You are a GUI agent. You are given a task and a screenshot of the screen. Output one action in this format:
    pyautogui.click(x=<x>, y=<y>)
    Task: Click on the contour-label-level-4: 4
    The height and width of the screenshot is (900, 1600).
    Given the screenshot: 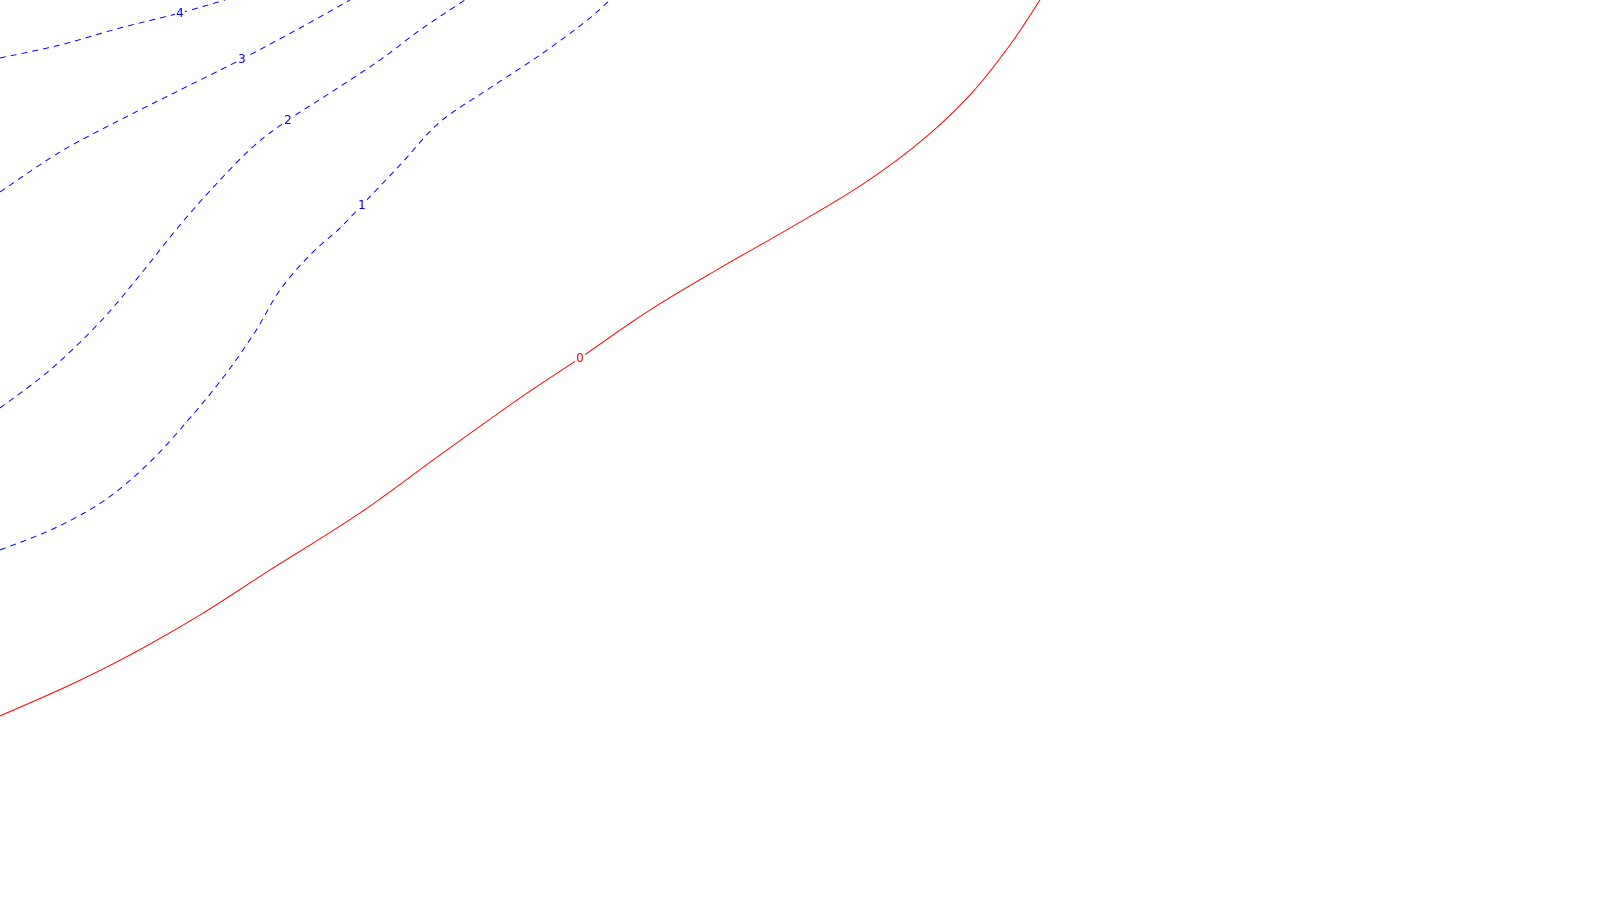 What is the action you would take?
    pyautogui.click(x=180, y=13)
    